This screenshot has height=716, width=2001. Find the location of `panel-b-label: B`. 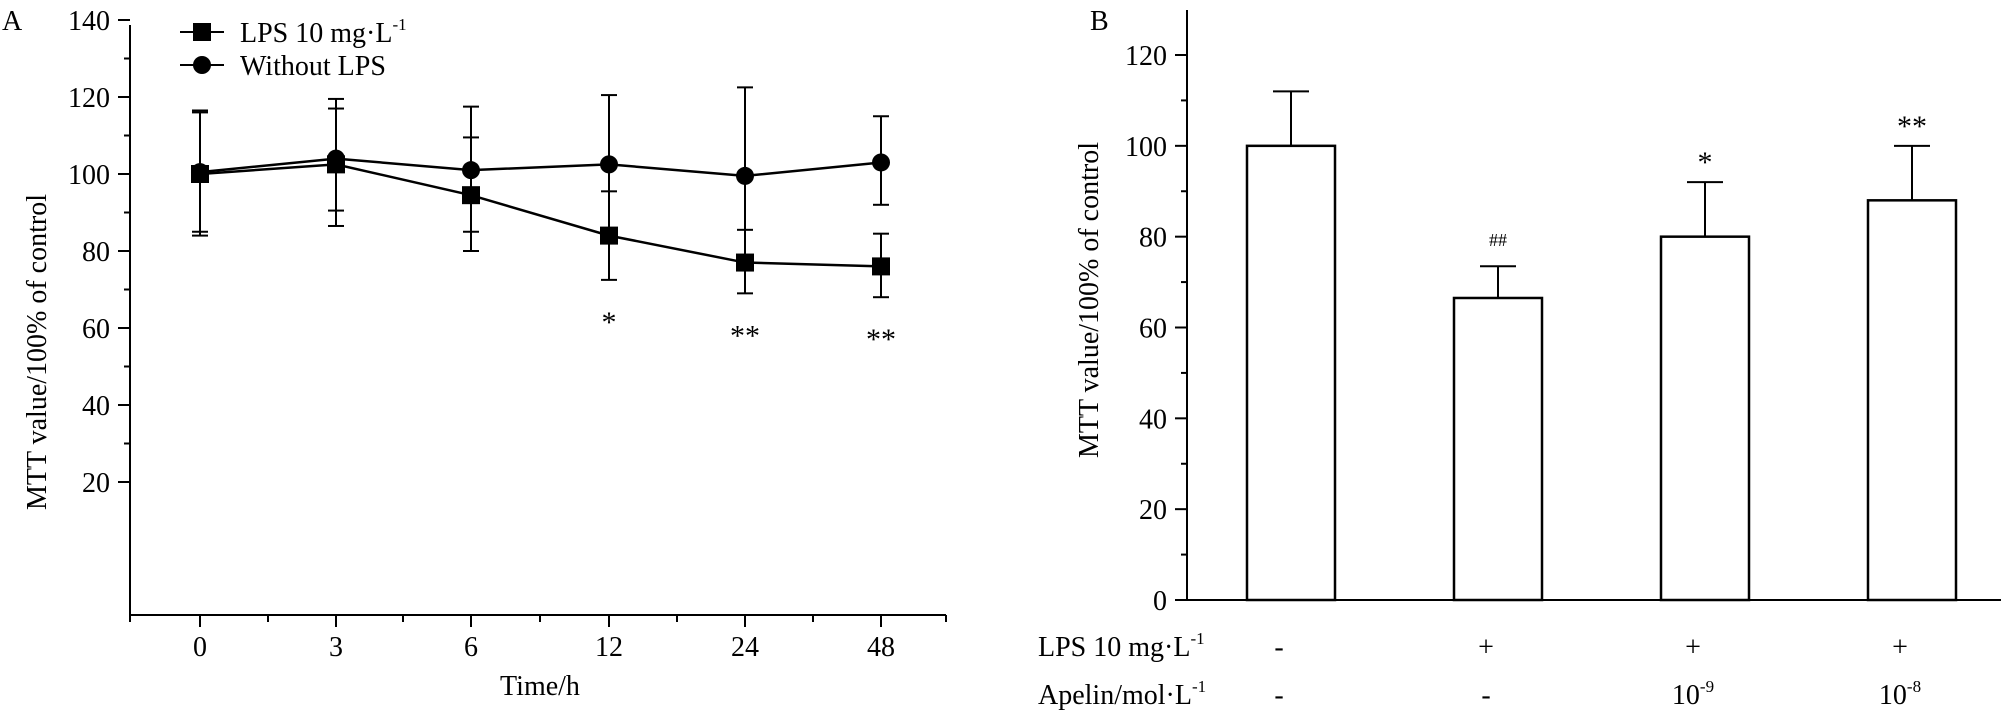

panel-b-label: B is located at coordinates (1099, 21).